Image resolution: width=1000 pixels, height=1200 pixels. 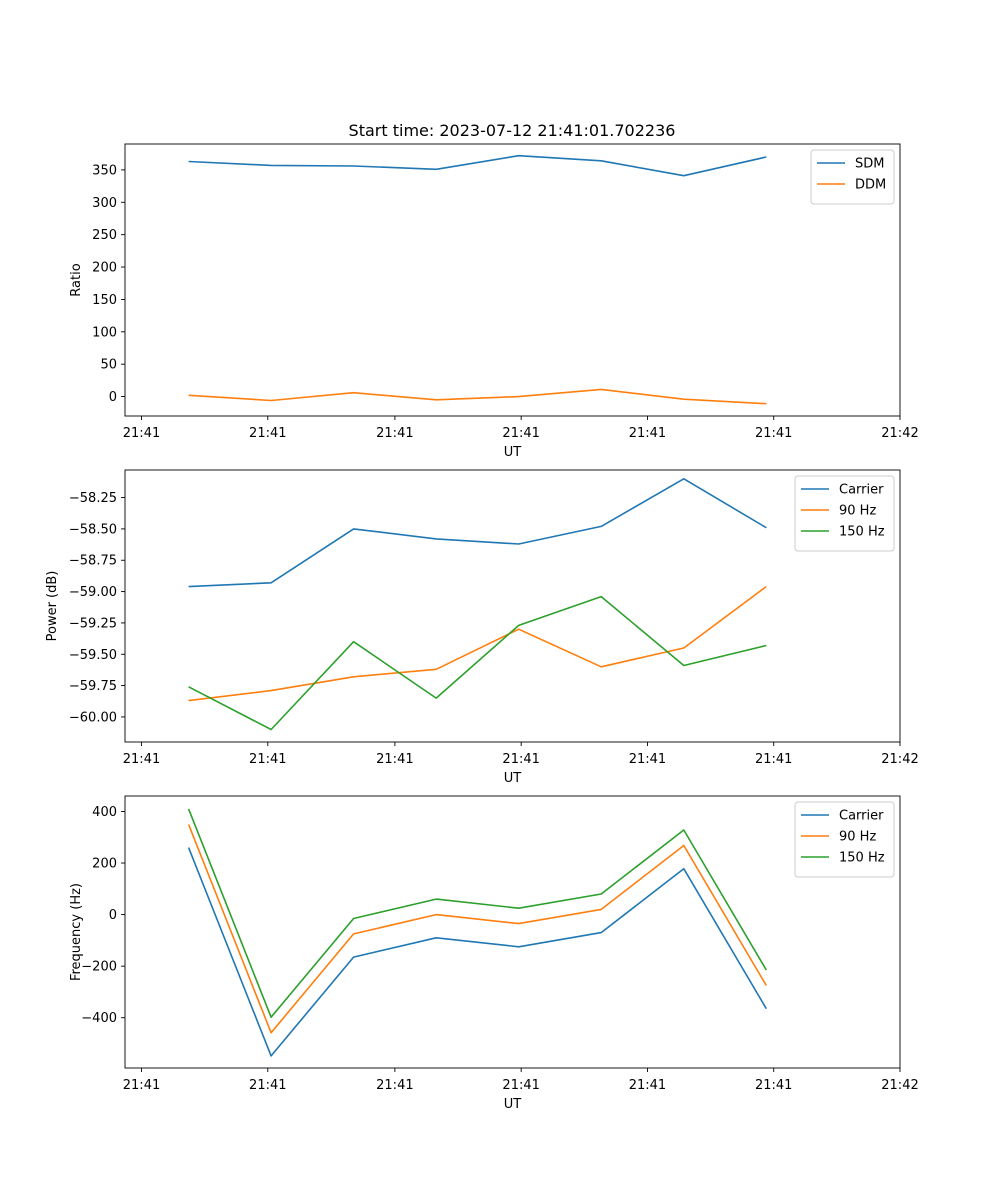 I want to click on chart-2-x-axis-label: UT, so click(x=513, y=778).